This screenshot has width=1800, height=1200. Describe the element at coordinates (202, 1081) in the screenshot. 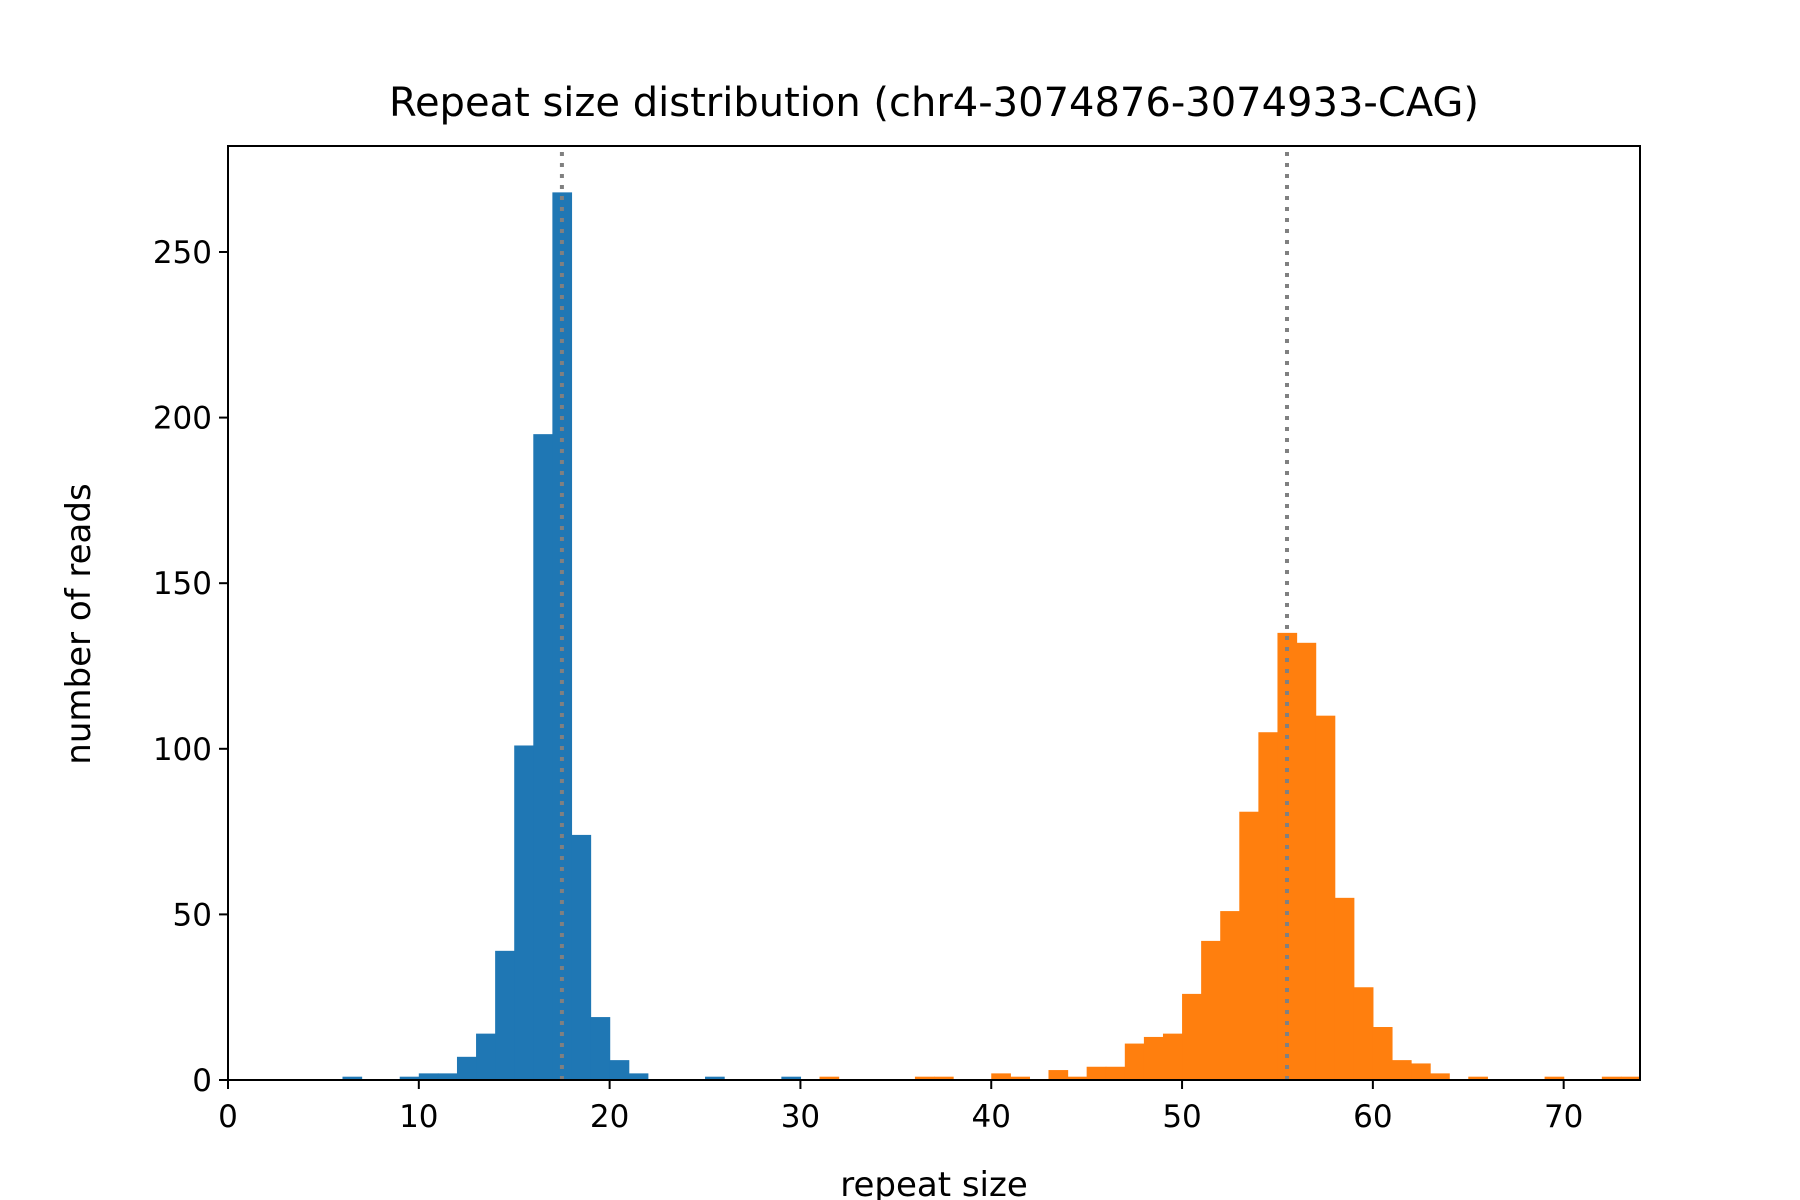

I see `y-tick-label-0: 0` at that location.